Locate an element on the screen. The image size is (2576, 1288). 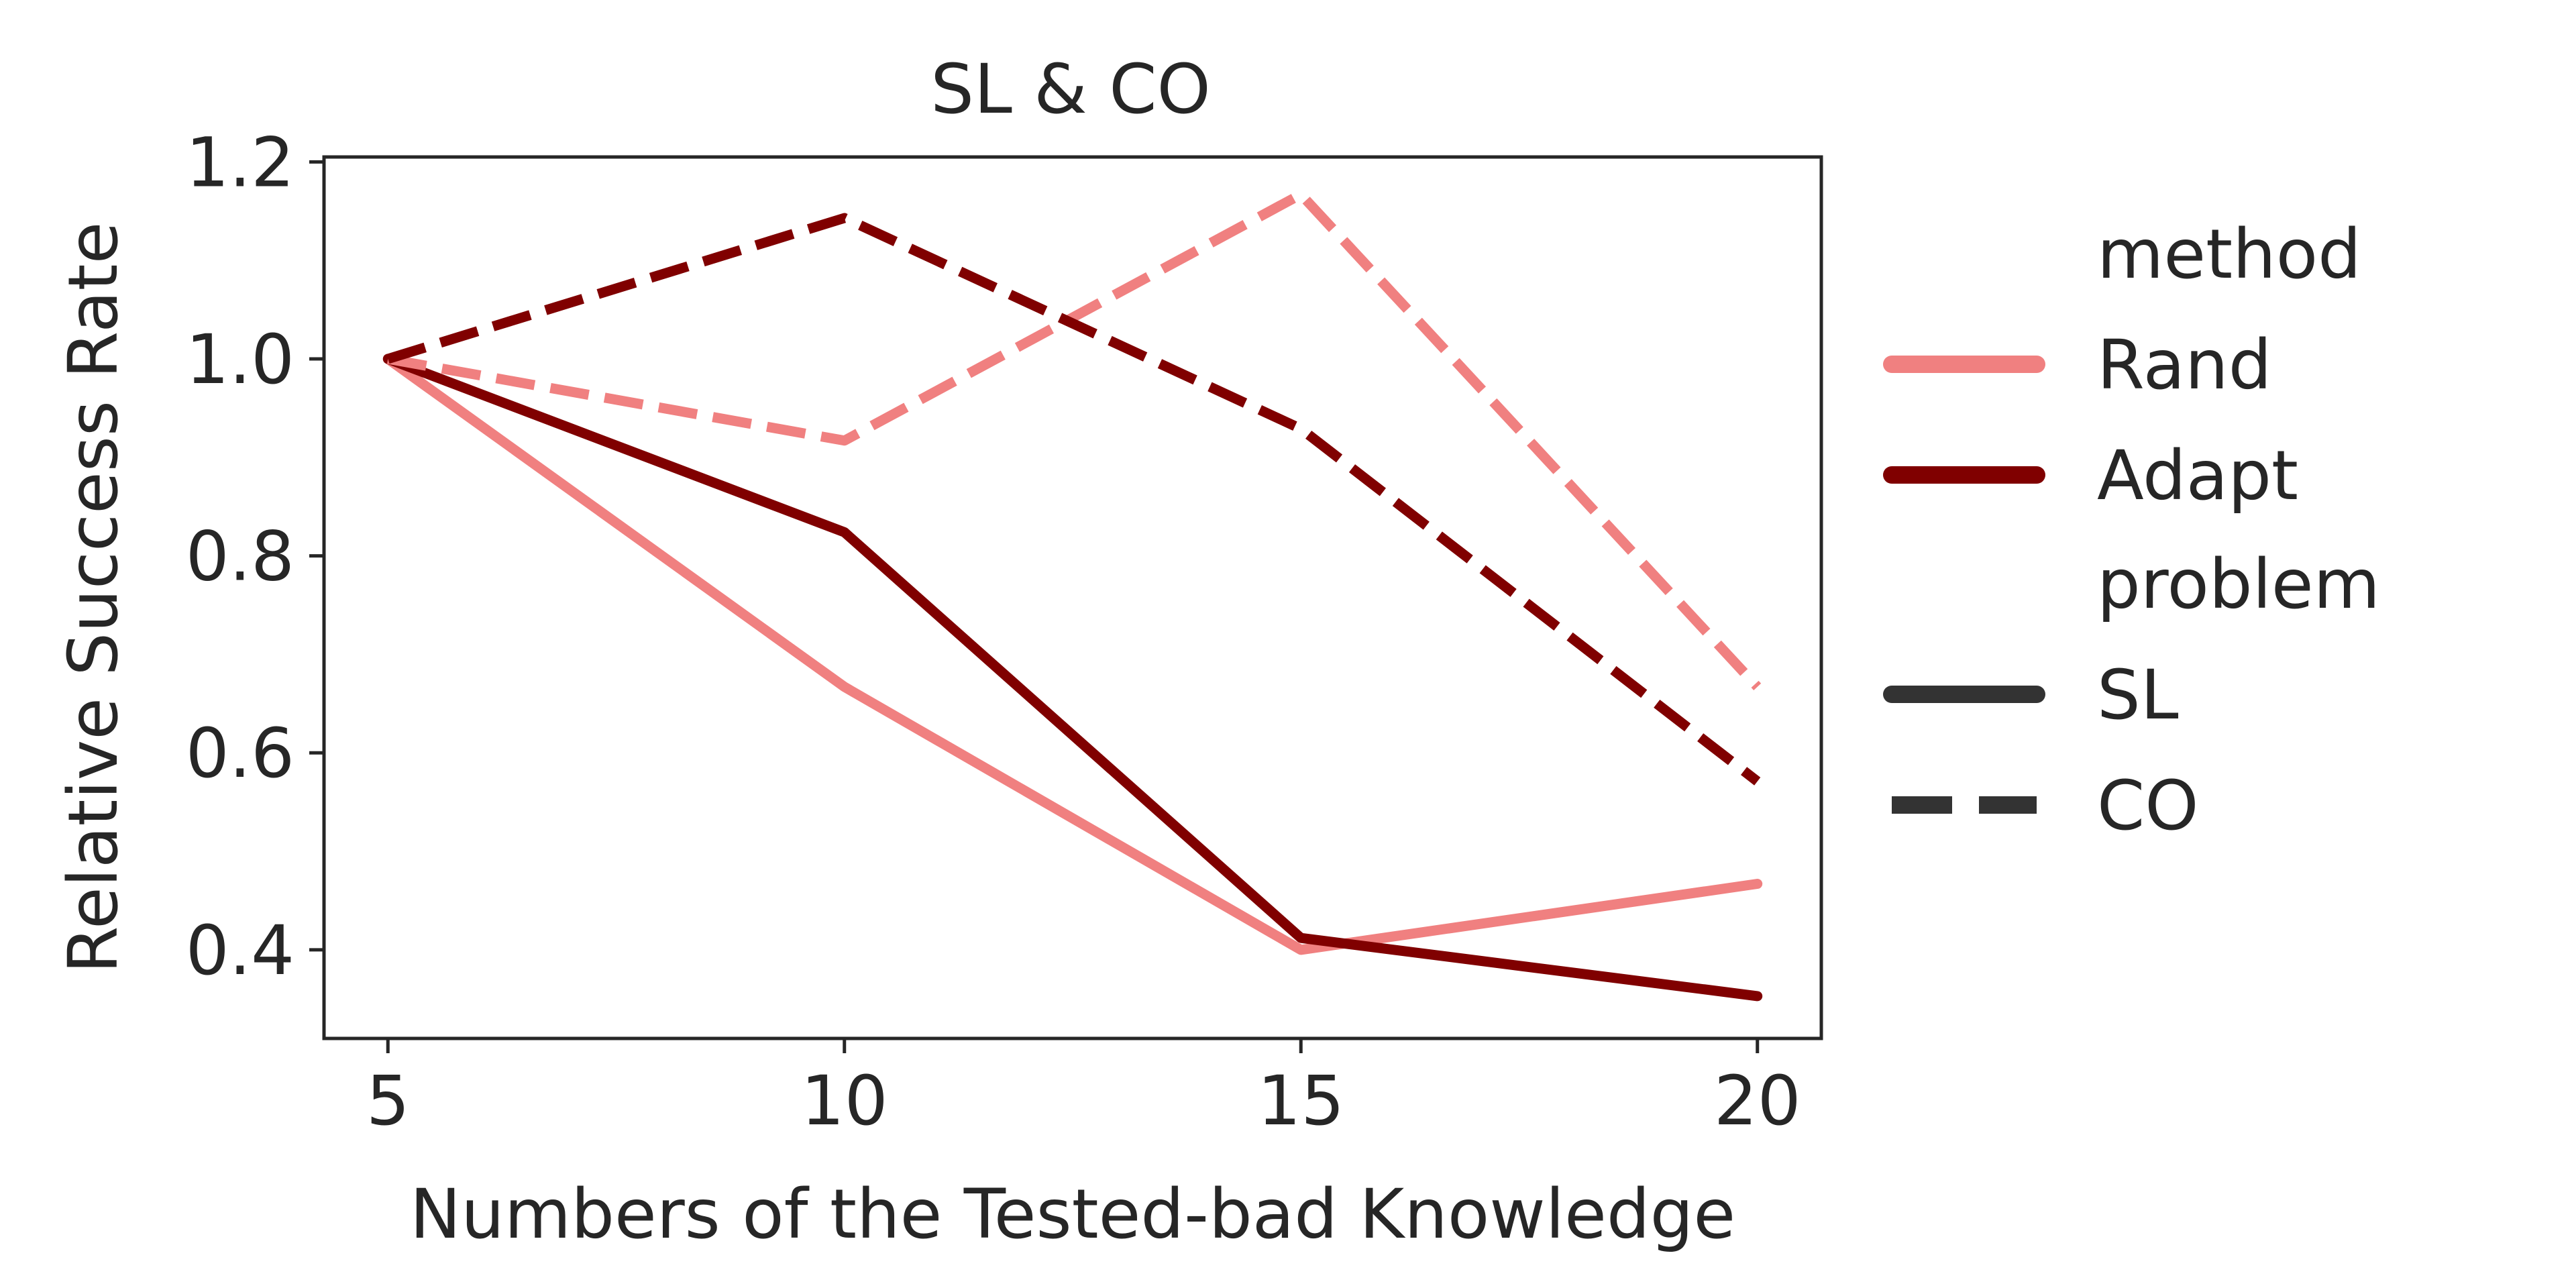
x-tick-label: 20 is located at coordinates (1757, 1101).